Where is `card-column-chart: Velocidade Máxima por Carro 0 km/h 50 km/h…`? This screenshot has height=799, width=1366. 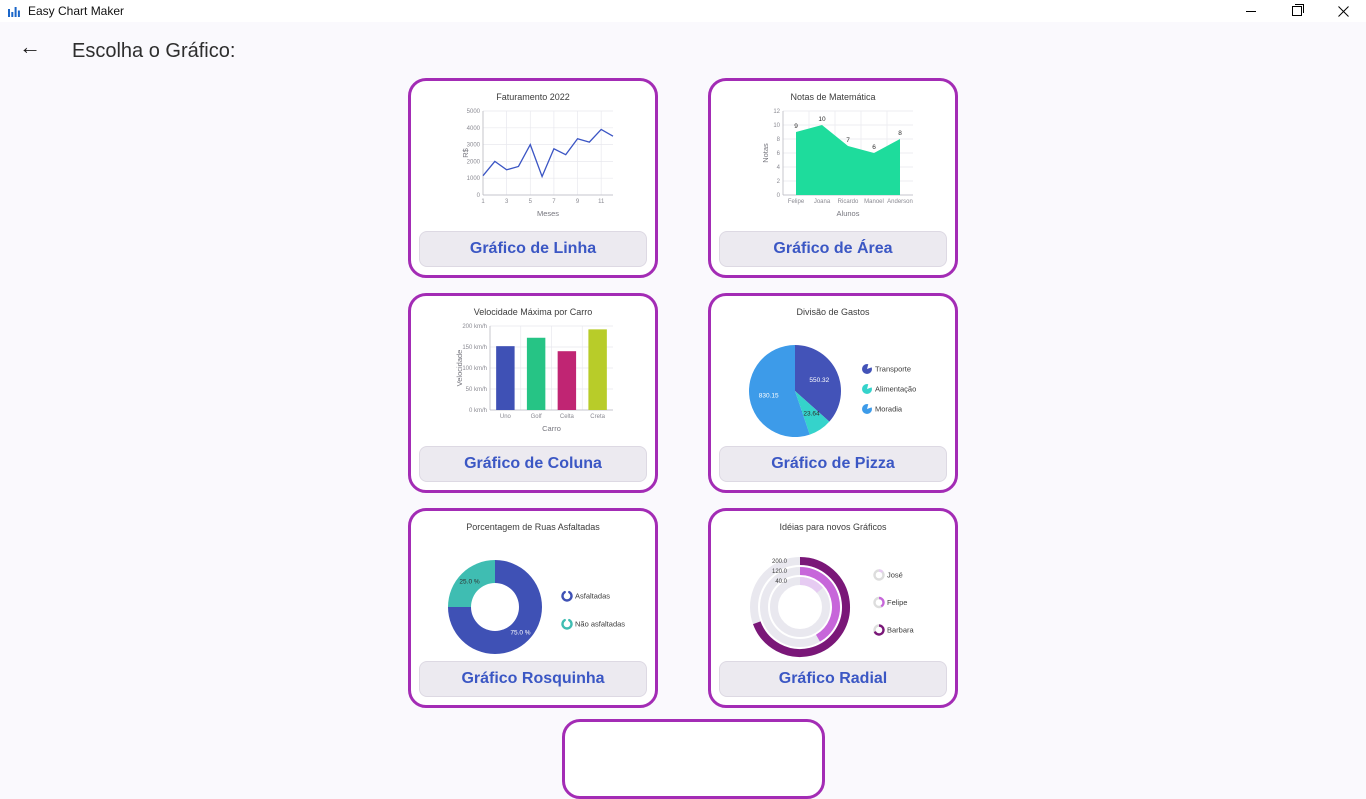
card-column-chart: Velocidade Máxima por Carro 0 km/h 50 km/h… is located at coordinates (533, 393).